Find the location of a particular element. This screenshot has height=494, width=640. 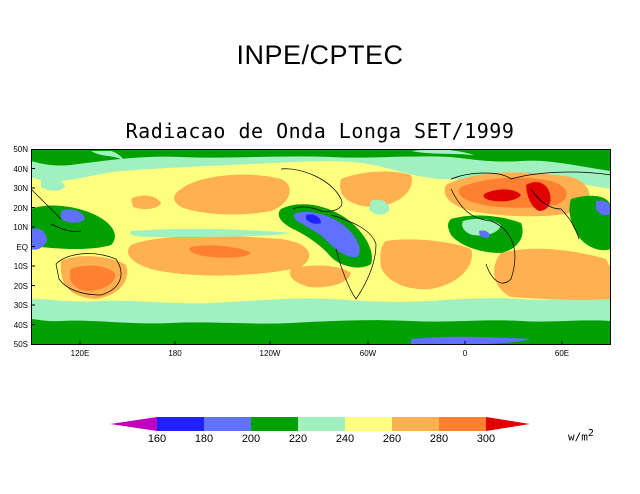

contour-220-maritime is located at coordinates (73, 227).